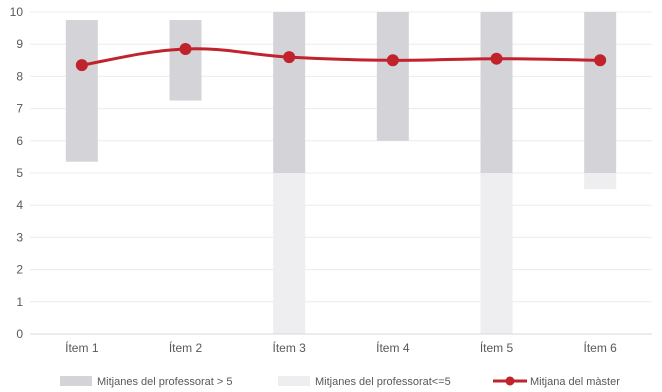 Image resolution: width=662 pixels, height=392 pixels. What do you see at coordinates (510, 381) in the screenshot?
I see `legend-marker` at bounding box center [510, 381].